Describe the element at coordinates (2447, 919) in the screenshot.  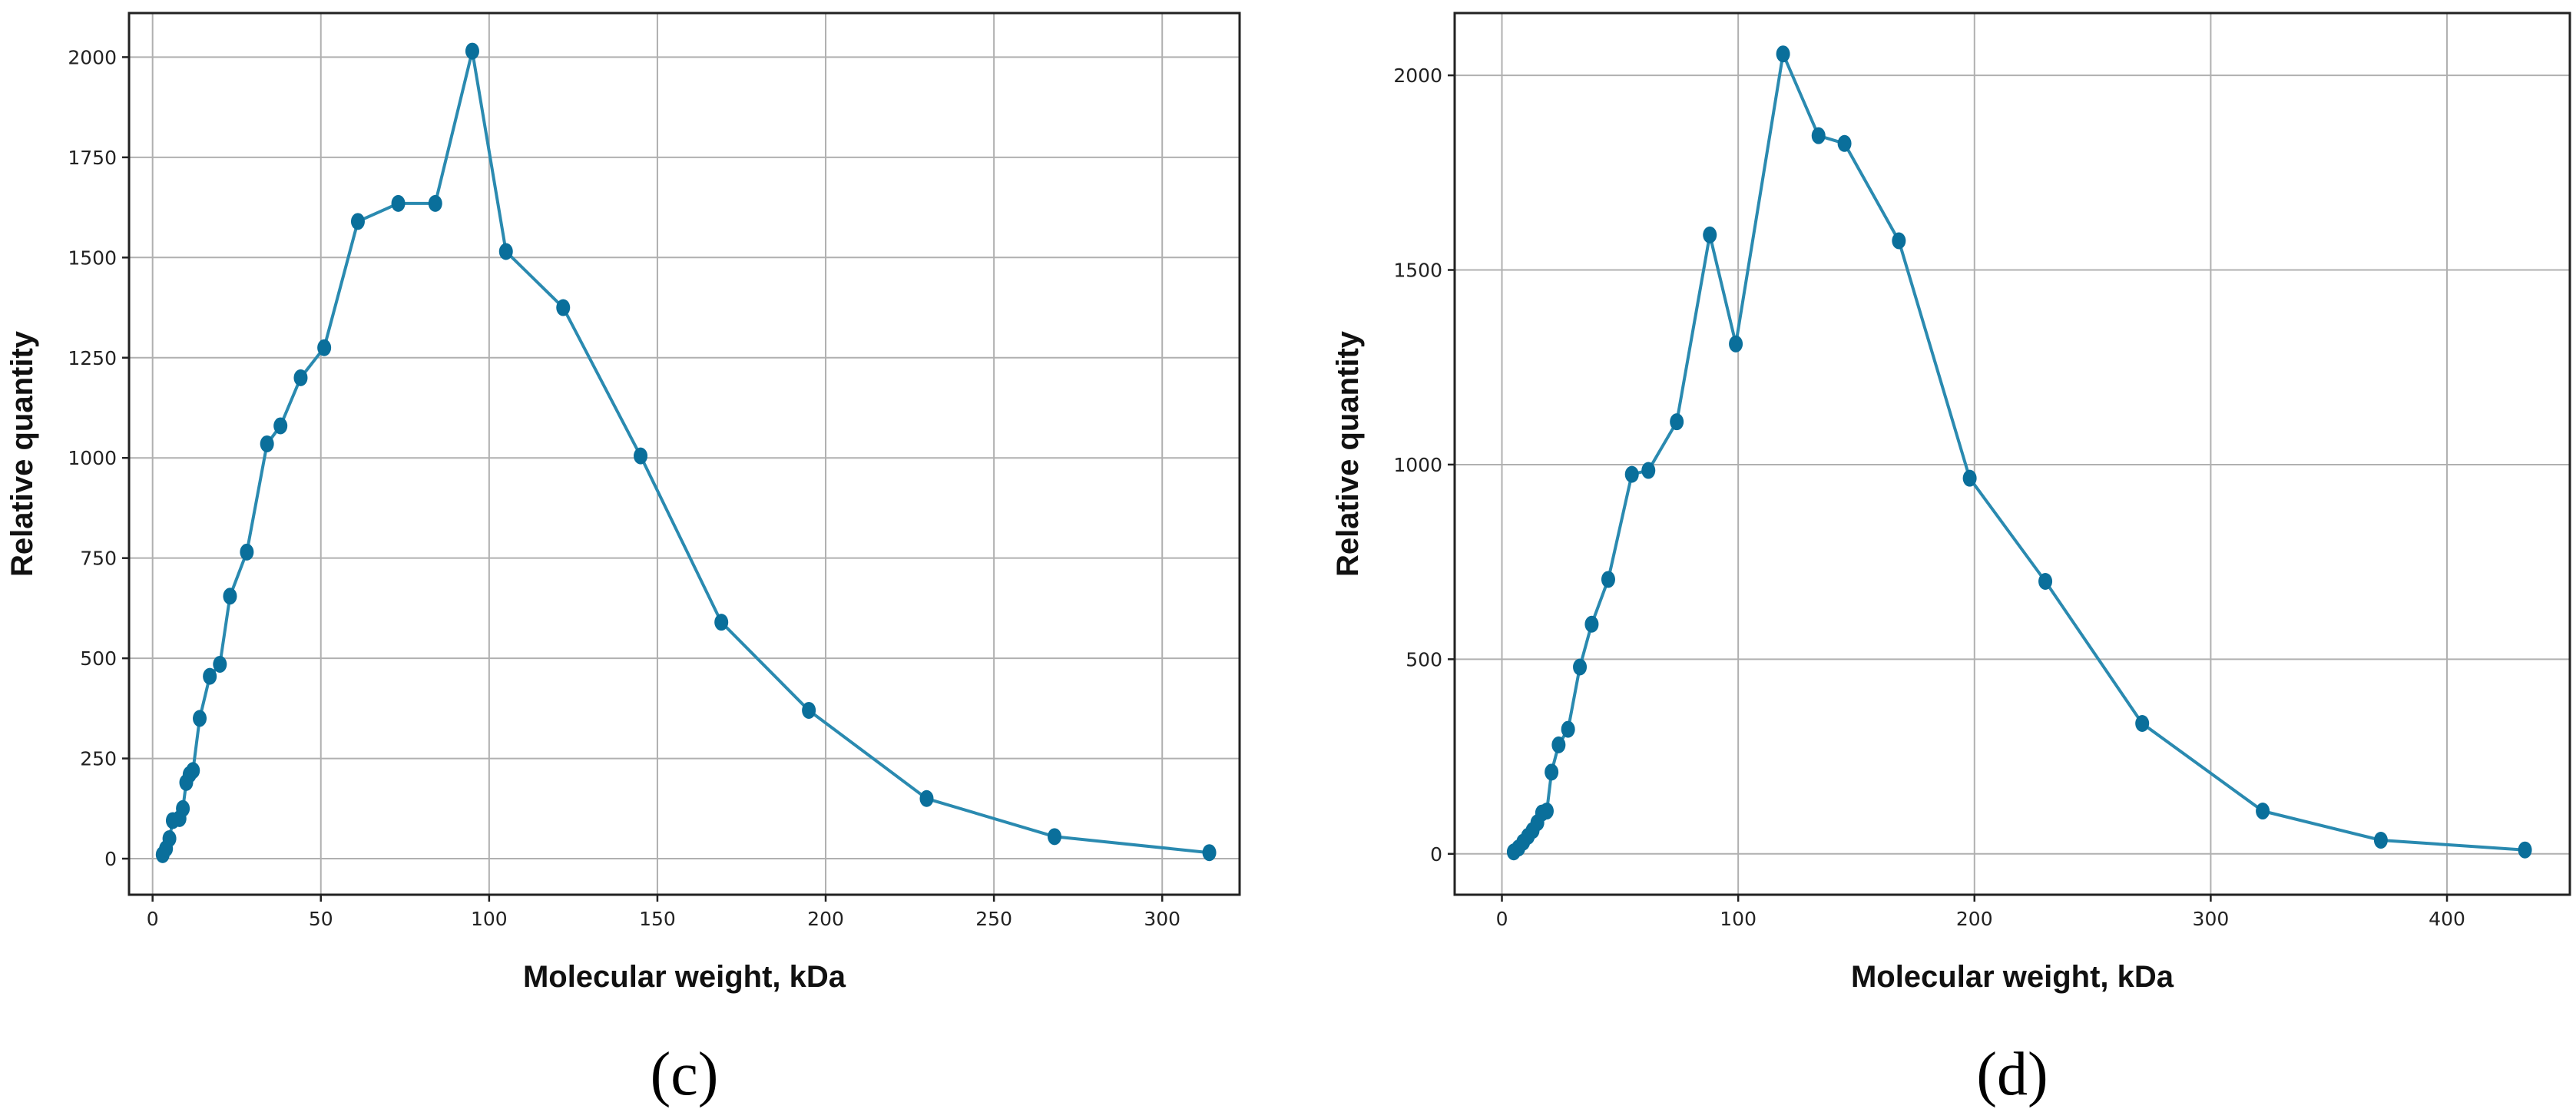
I see `x-tick-label: 400` at that location.